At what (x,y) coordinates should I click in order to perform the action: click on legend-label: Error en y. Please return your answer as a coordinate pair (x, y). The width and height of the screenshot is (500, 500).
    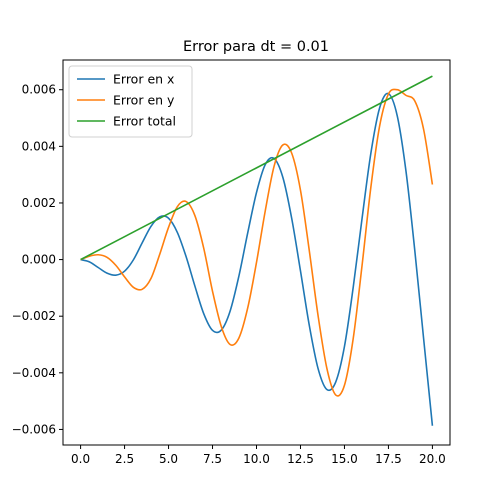
    Looking at the image, I should click on (144, 100).